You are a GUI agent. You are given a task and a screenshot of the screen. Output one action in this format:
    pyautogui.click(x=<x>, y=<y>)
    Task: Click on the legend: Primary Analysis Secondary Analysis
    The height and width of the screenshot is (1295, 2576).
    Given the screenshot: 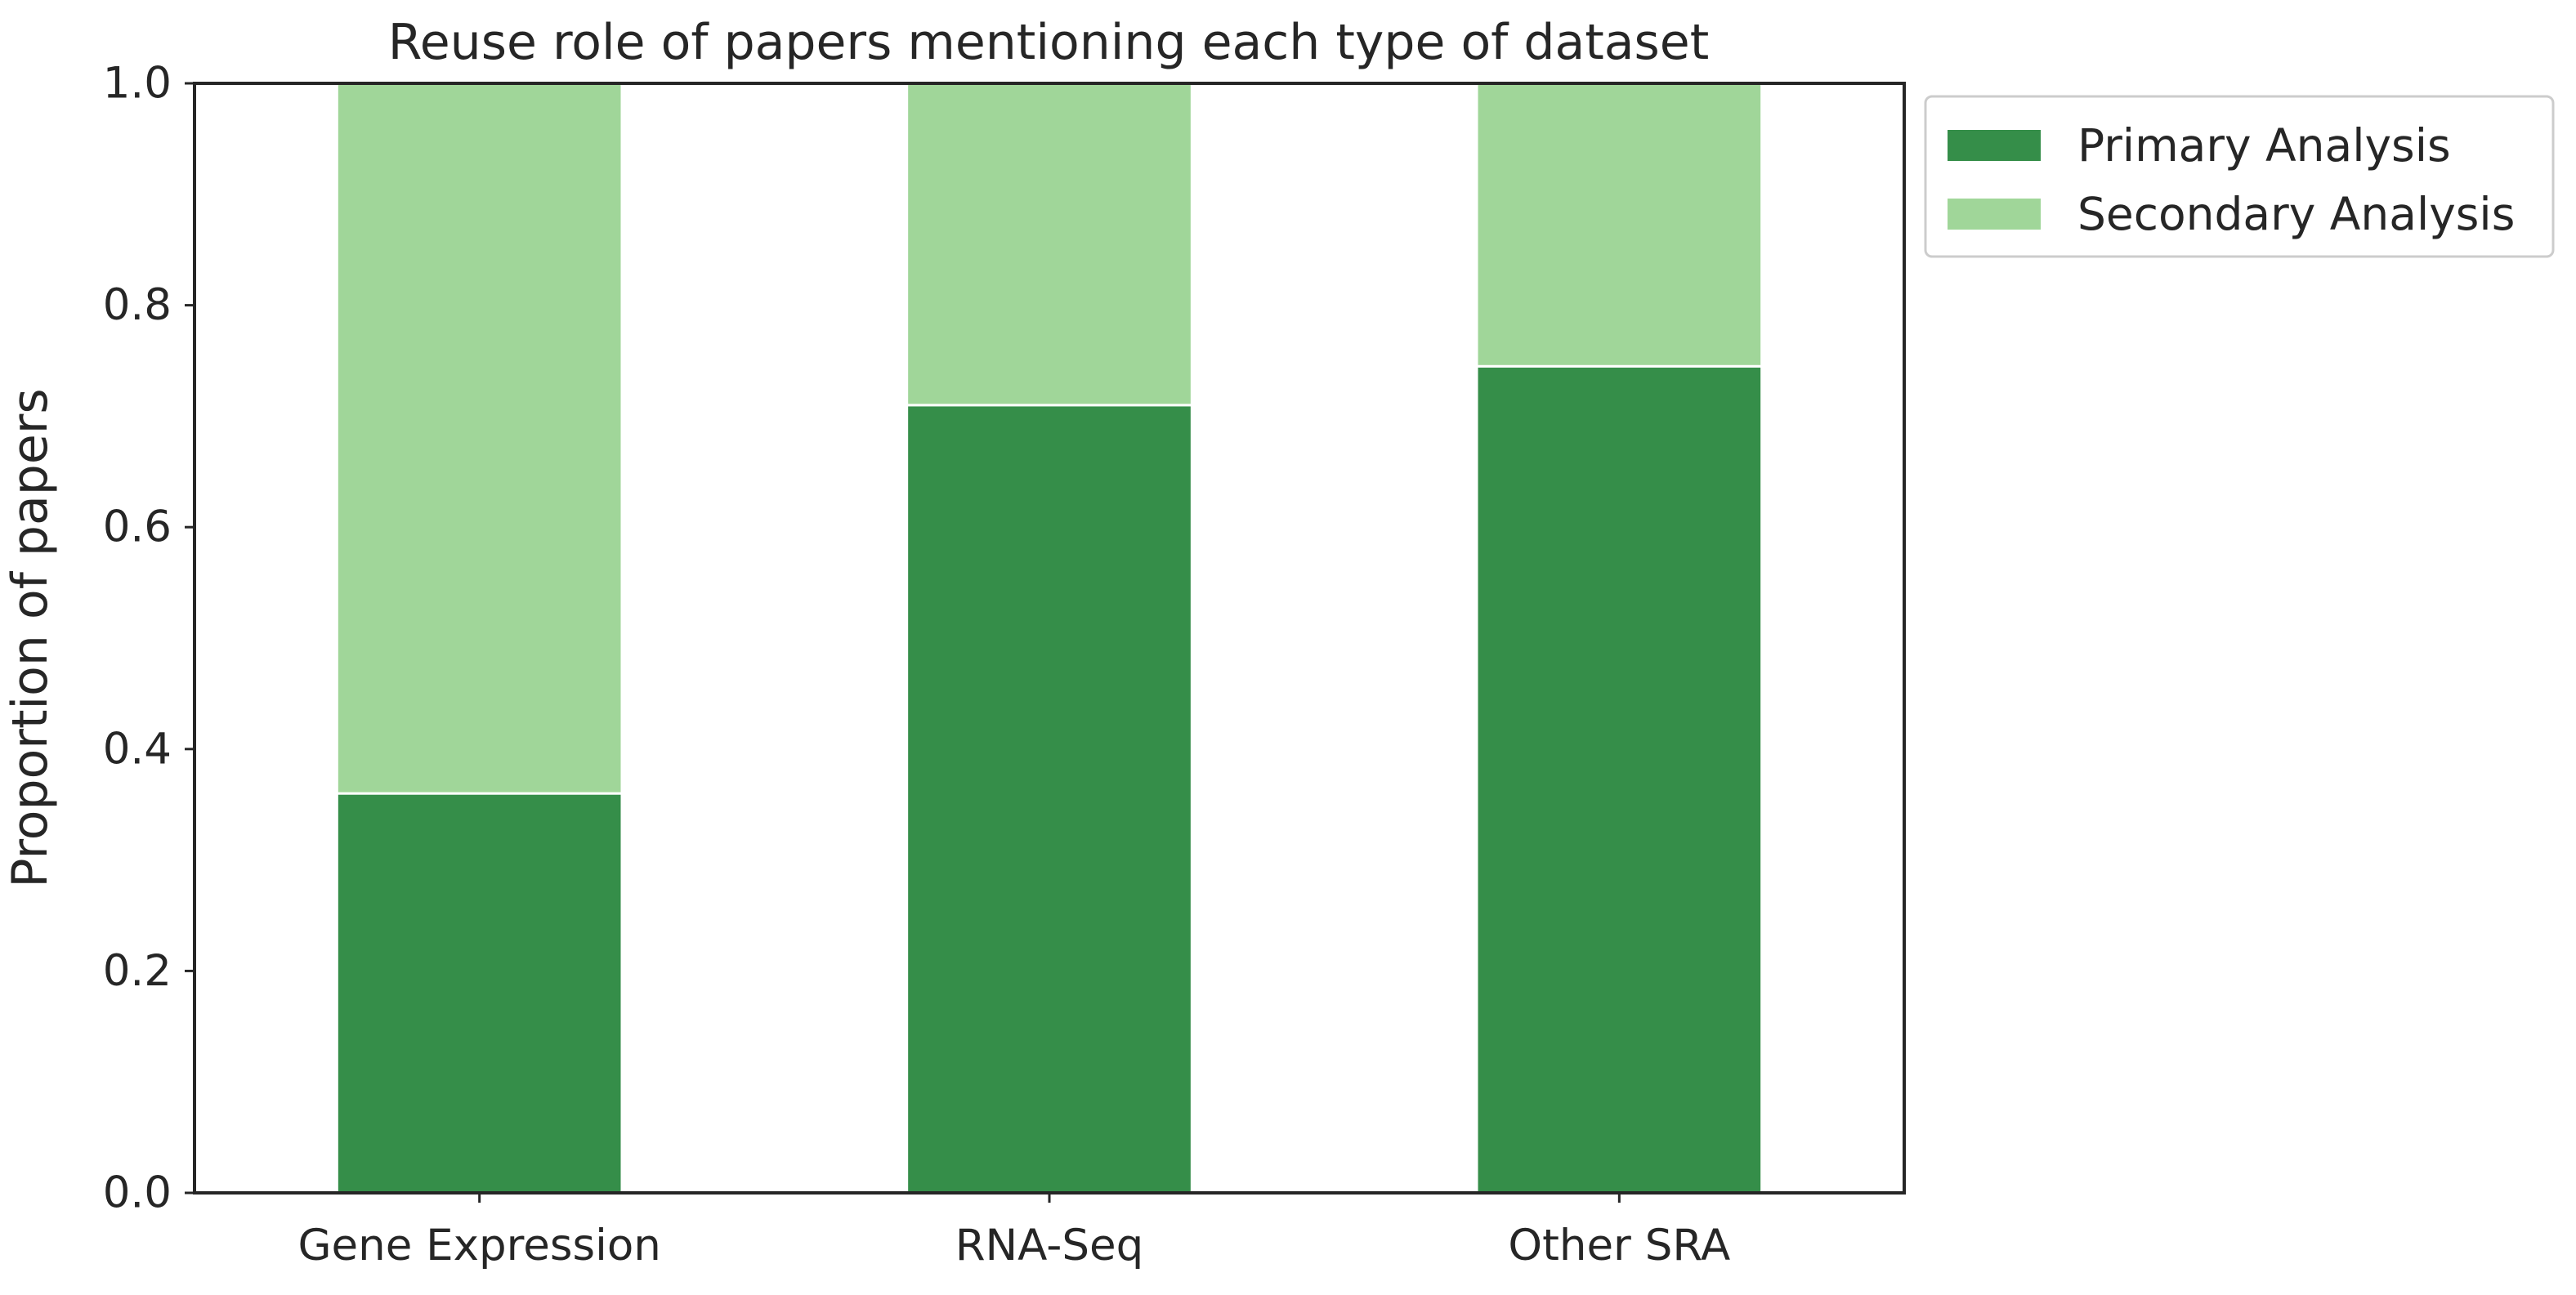 What is the action you would take?
    pyautogui.click(x=2239, y=176)
    